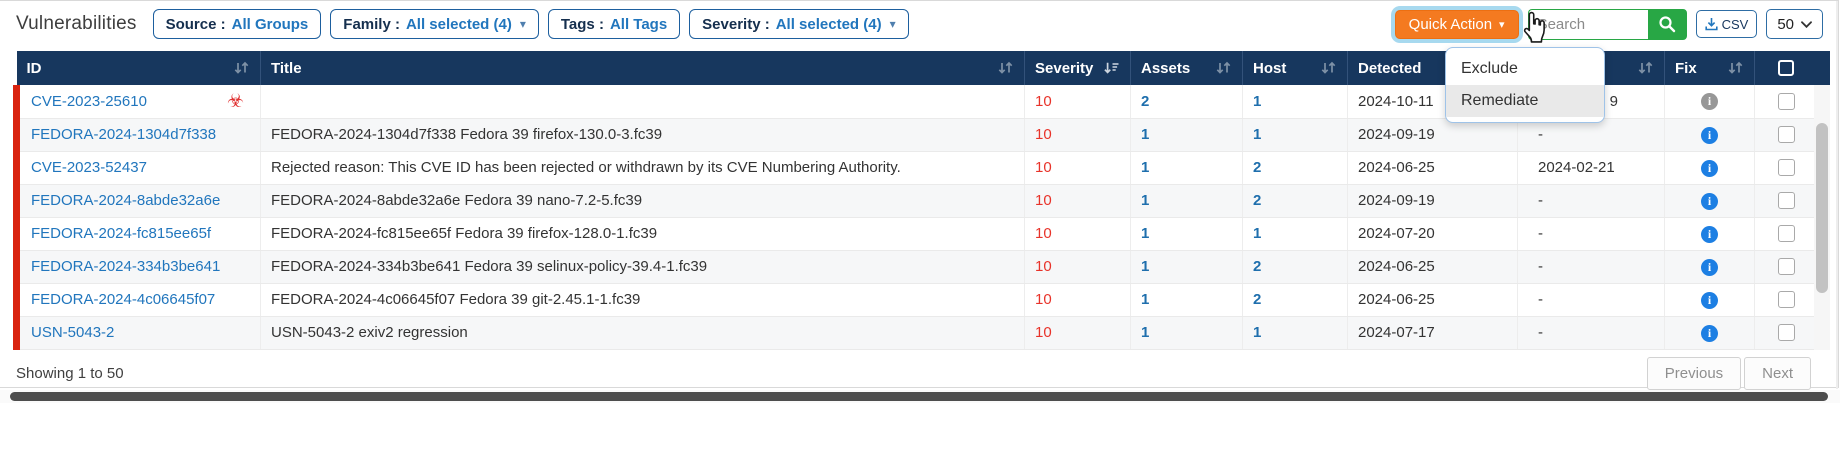 This screenshot has height=466, width=1840. Describe the element at coordinates (1822, 208) in the screenshot. I see `vertical-scrollbar-thumb` at that location.